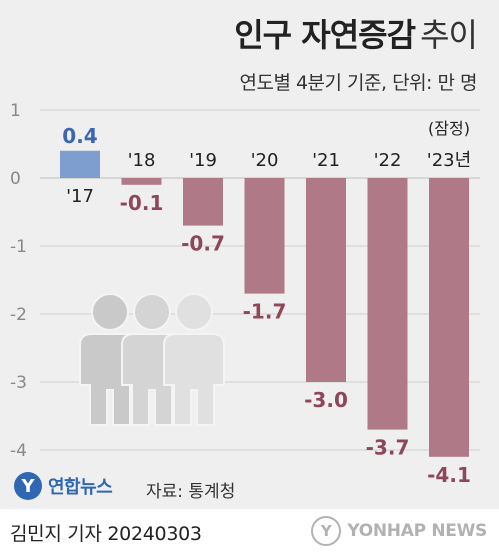  Describe the element at coordinates (388, 160) in the screenshot. I see `x-tick-label: '22` at that location.